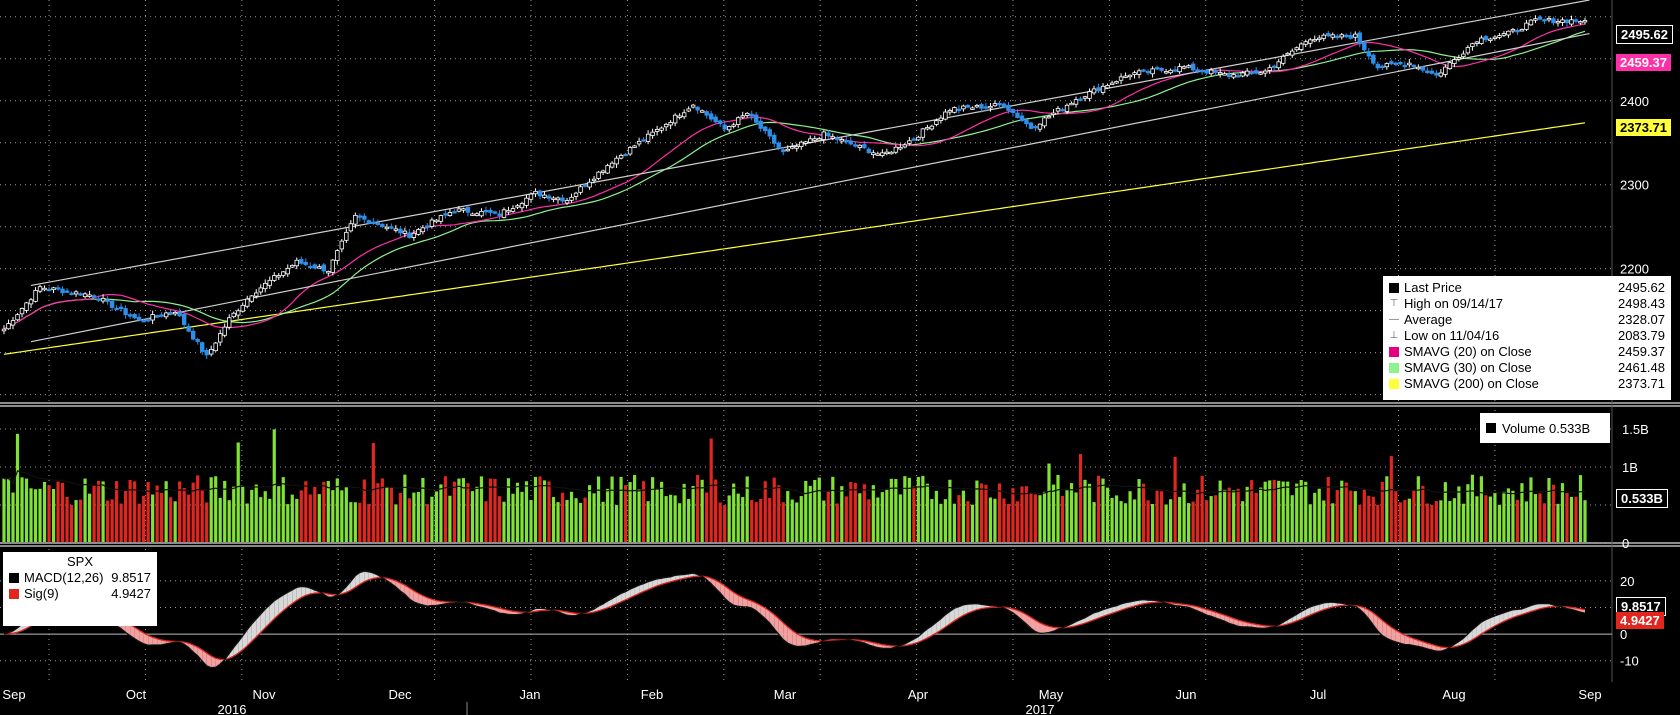 This screenshot has height=715, width=1680. Describe the element at coordinates (794, 485) in the screenshot. I see `volume-bars` at that location.